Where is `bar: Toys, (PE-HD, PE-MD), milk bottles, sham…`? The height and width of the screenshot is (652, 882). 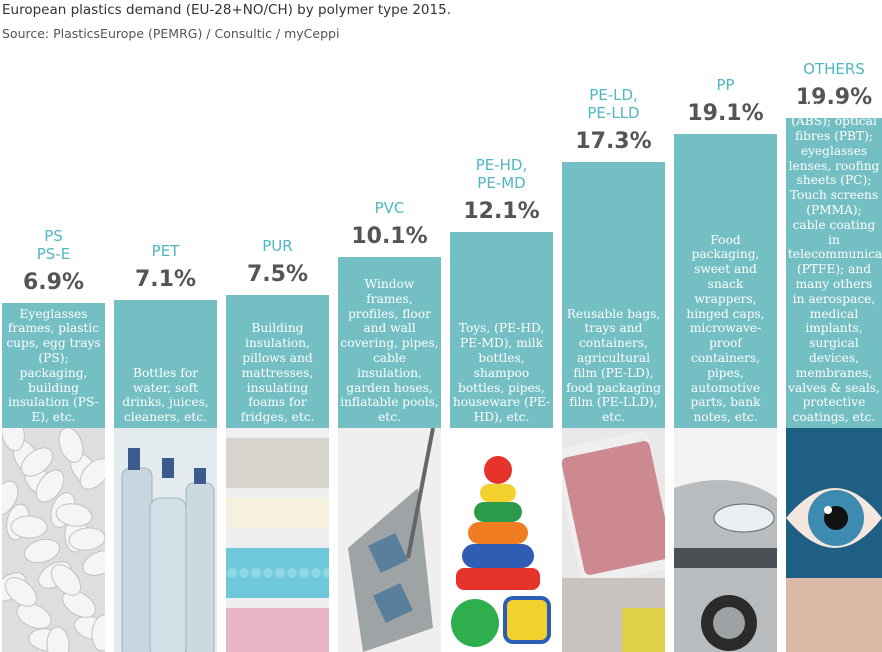 bar: Toys, (PE-HD, PE-MD), milk bottles, sham… is located at coordinates (501, 330).